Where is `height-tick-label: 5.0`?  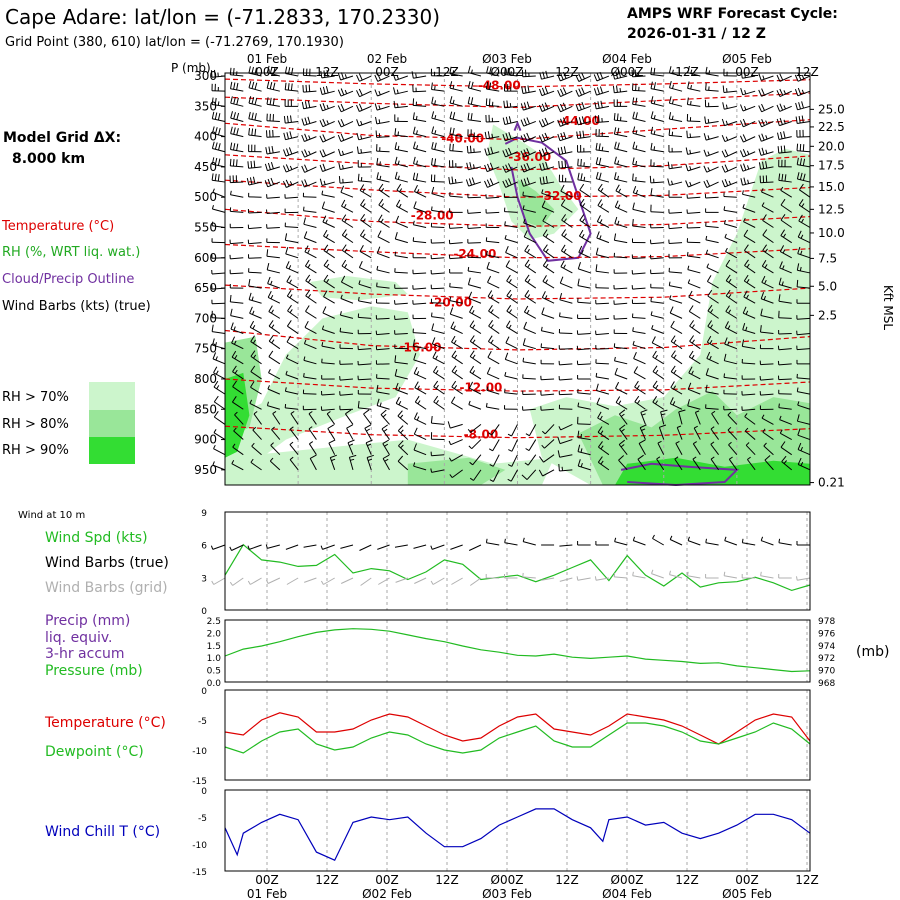 height-tick-label: 5.0 is located at coordinates (827, 286).